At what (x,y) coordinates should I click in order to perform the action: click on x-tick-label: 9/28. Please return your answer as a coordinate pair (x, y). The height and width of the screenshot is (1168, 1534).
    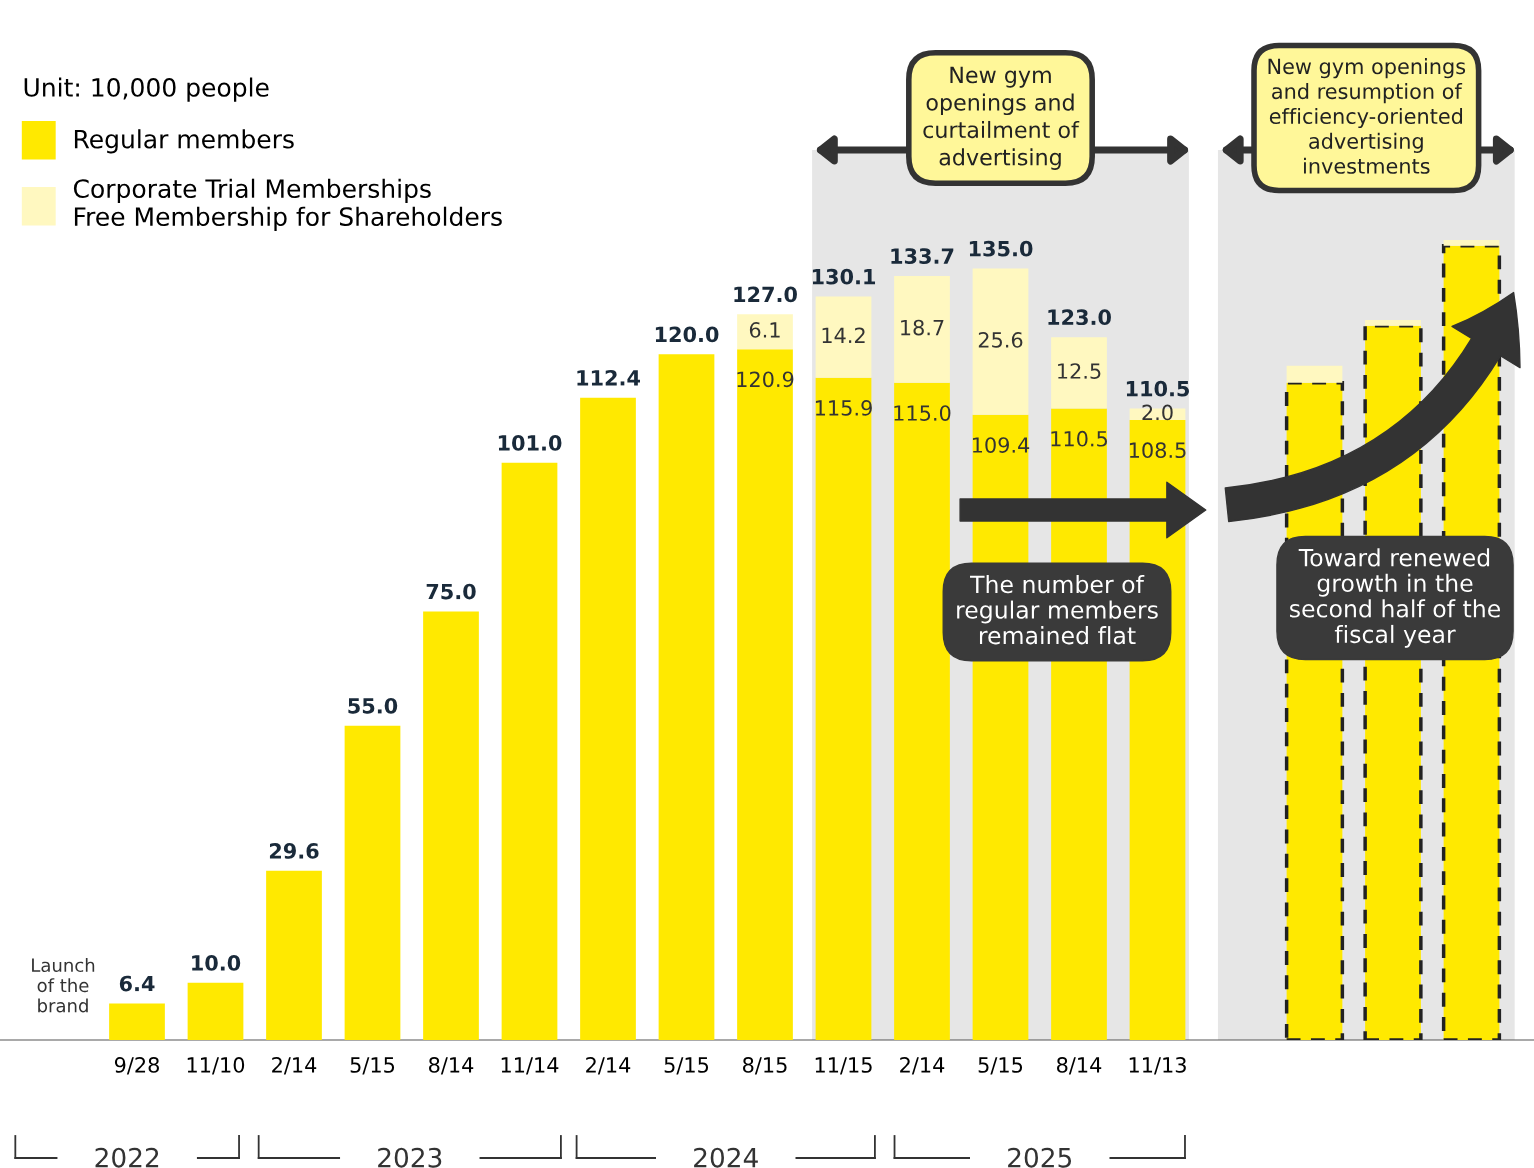
    Looking at the image, I should click on (136, 1066).